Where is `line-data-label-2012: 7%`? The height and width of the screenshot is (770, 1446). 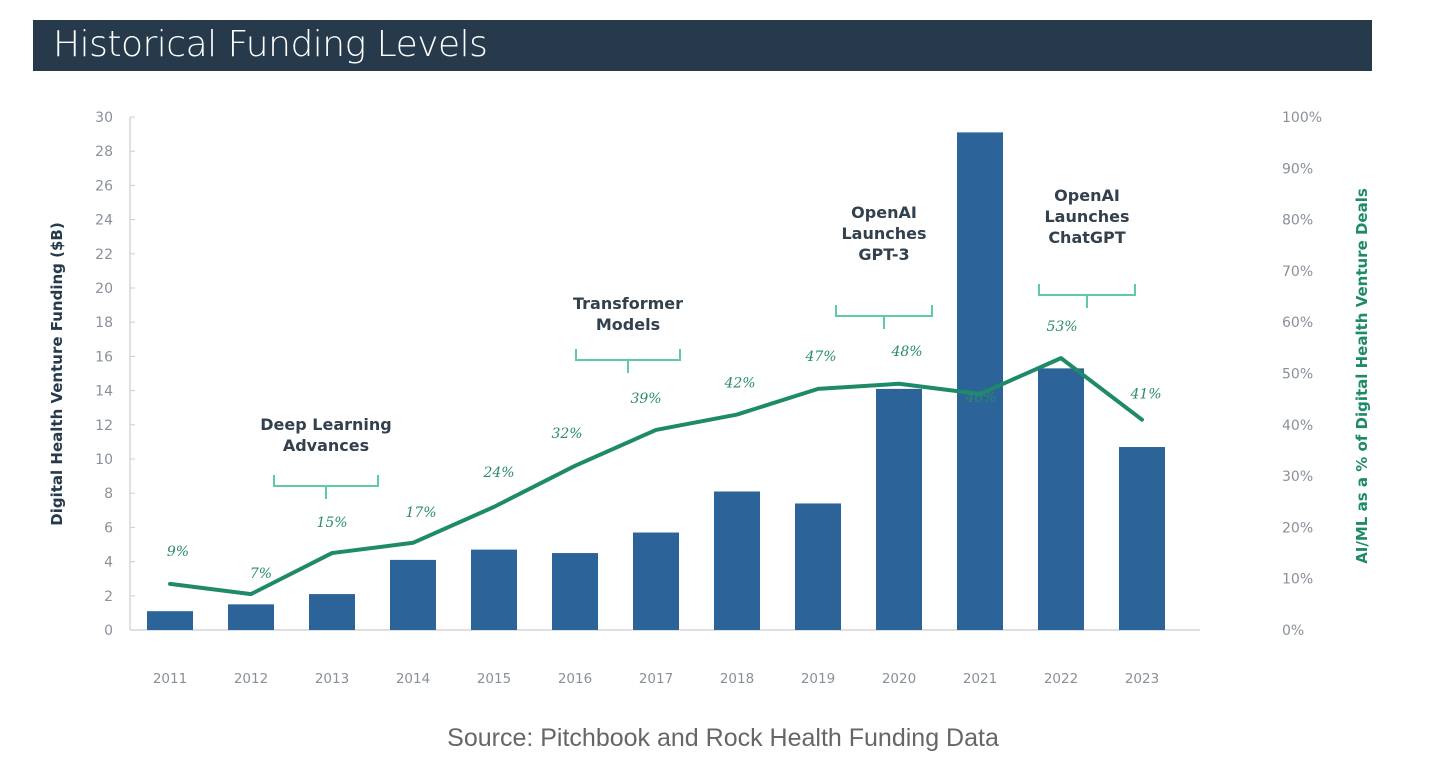
line-data-label-2012: 7% is located at coordinates (261, 574).